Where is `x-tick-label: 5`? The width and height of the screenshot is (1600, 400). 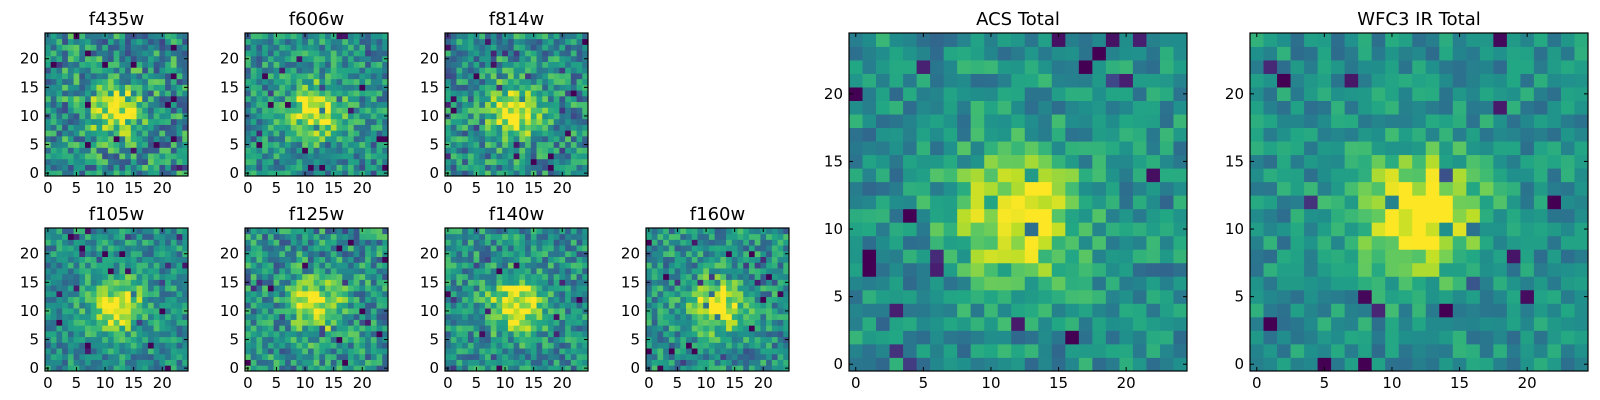
x-tick-label: 5 is located at coordinates (277, 188).